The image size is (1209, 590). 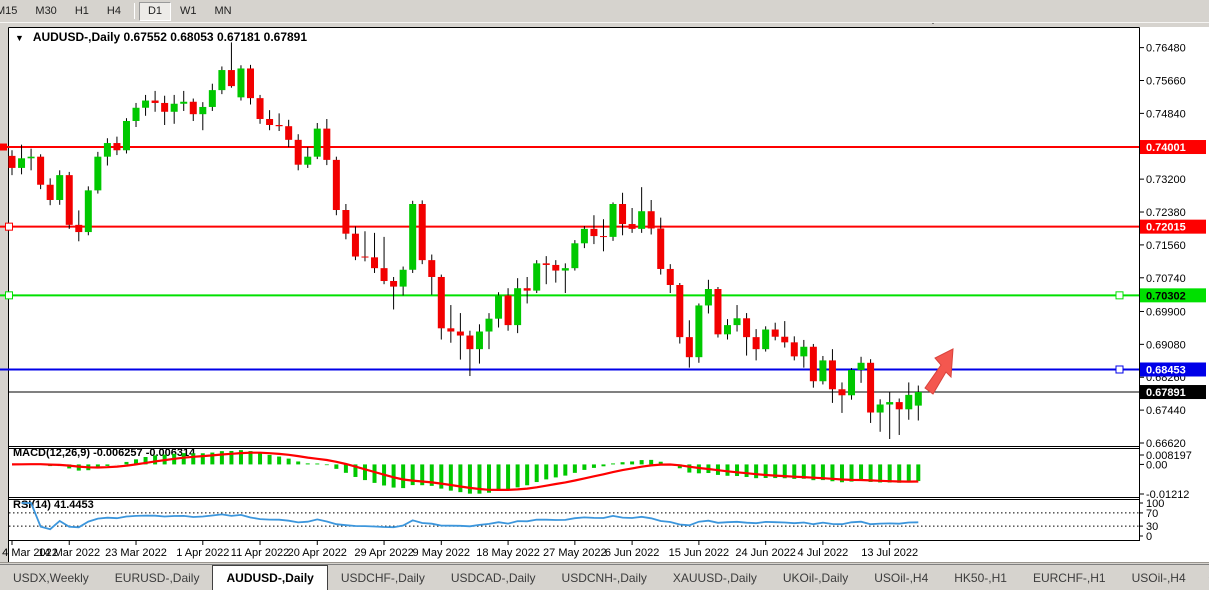 I want to click on svg-text: 100, so click(x=1155, y=504).